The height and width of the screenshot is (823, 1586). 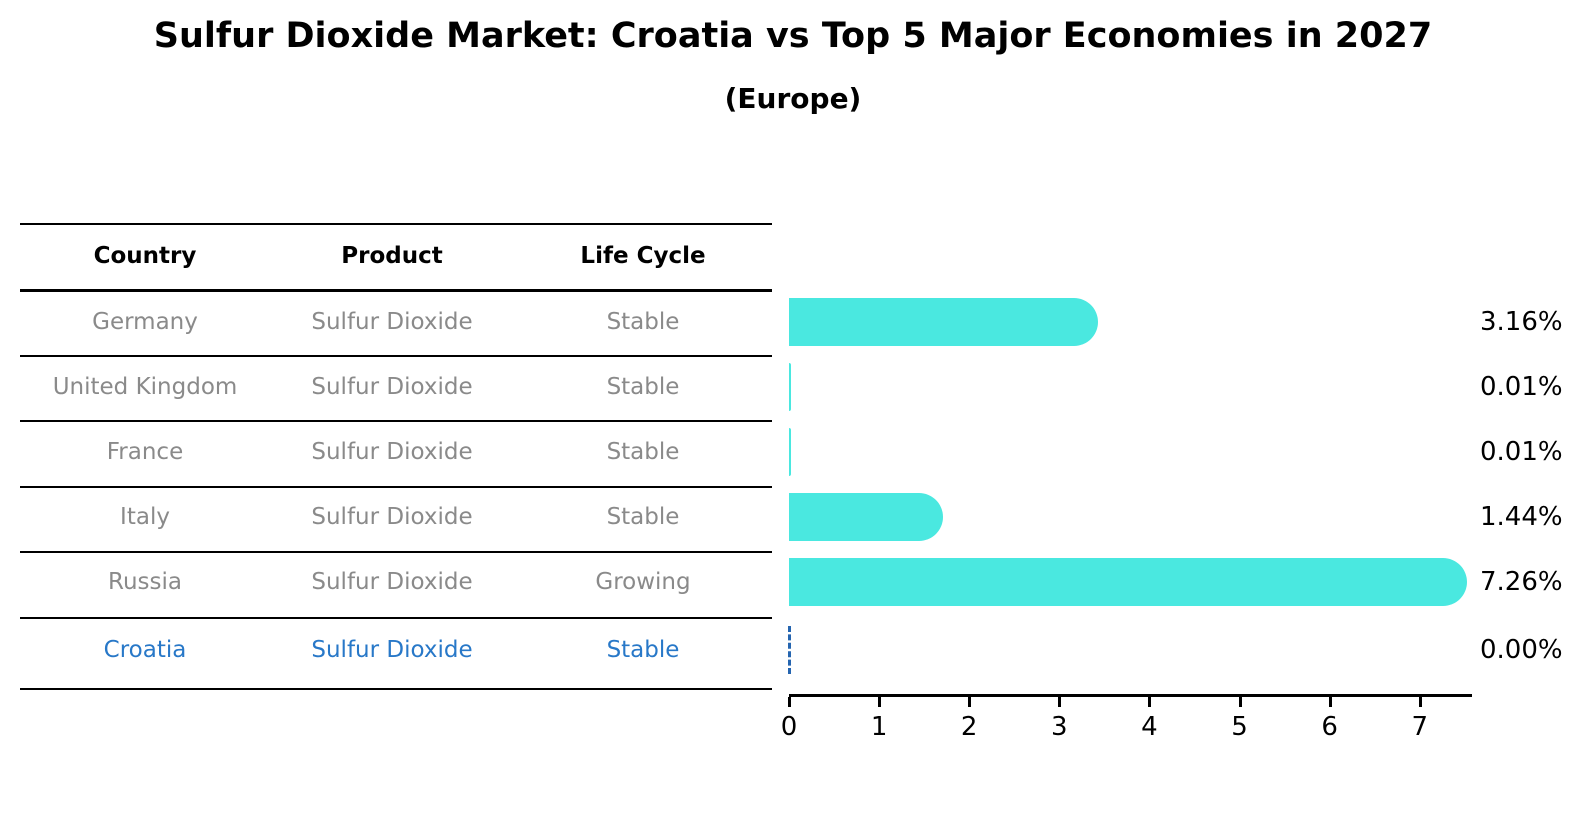 What do you see at coordinates (396, 224) in the screenshot?
I see `table-top-rule` at bounding box center [396, 224].